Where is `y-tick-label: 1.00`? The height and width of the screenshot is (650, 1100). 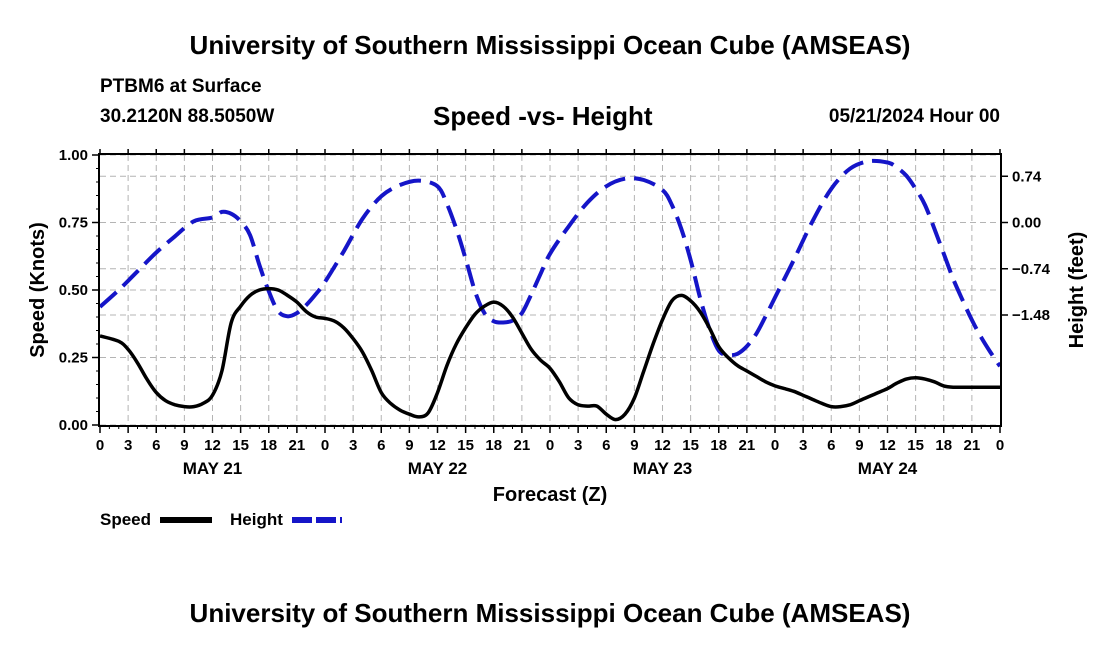 y-tick-label: 1.00 is located at coordinates (73, 155).